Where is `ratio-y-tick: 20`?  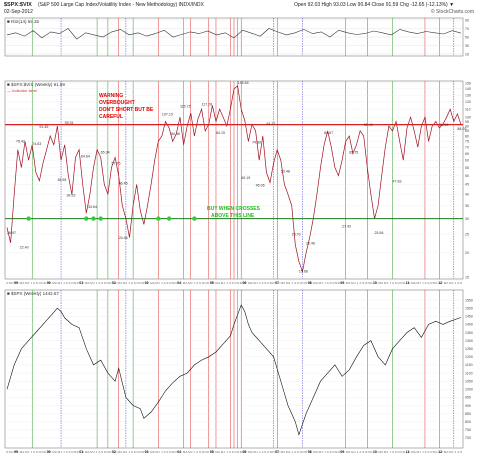 ratio-y-tick: 20 is located at coordinates (467, 253).